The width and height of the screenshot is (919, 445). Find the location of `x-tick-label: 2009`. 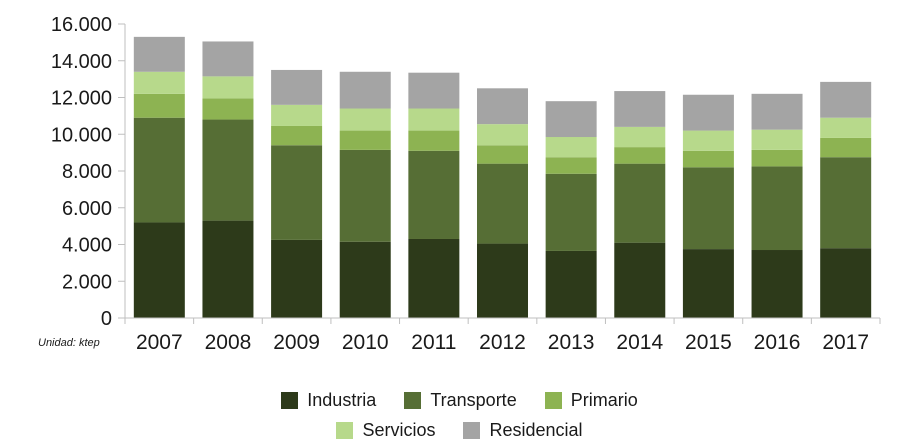

x-tick-label: 2009 is located at coordinates (296, 342).